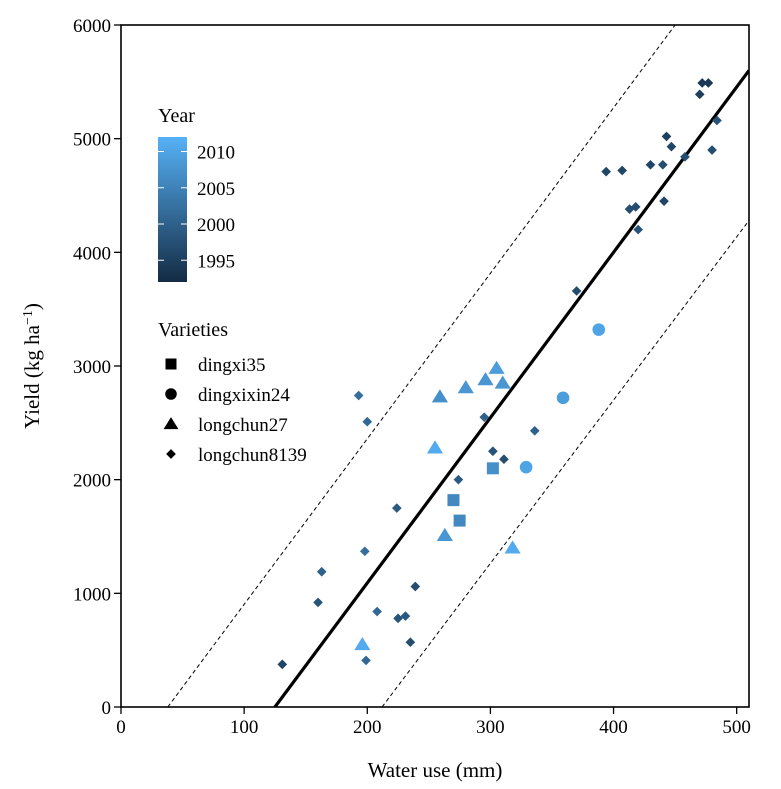  Describe the element at coordinates (92, 594) in the screenshot. I see `y-tick-label: 1000` at that location.